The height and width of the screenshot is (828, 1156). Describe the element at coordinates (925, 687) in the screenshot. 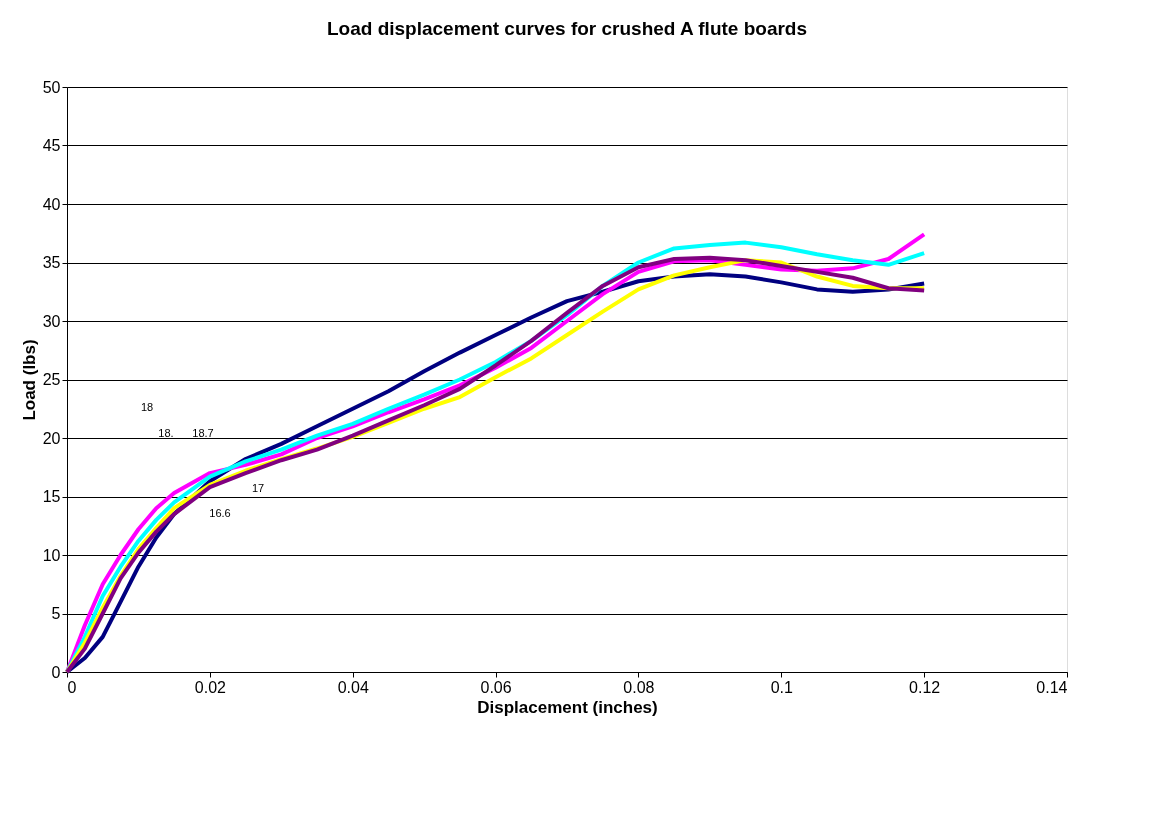

I see `x-tick-label: 0.12` at that location.